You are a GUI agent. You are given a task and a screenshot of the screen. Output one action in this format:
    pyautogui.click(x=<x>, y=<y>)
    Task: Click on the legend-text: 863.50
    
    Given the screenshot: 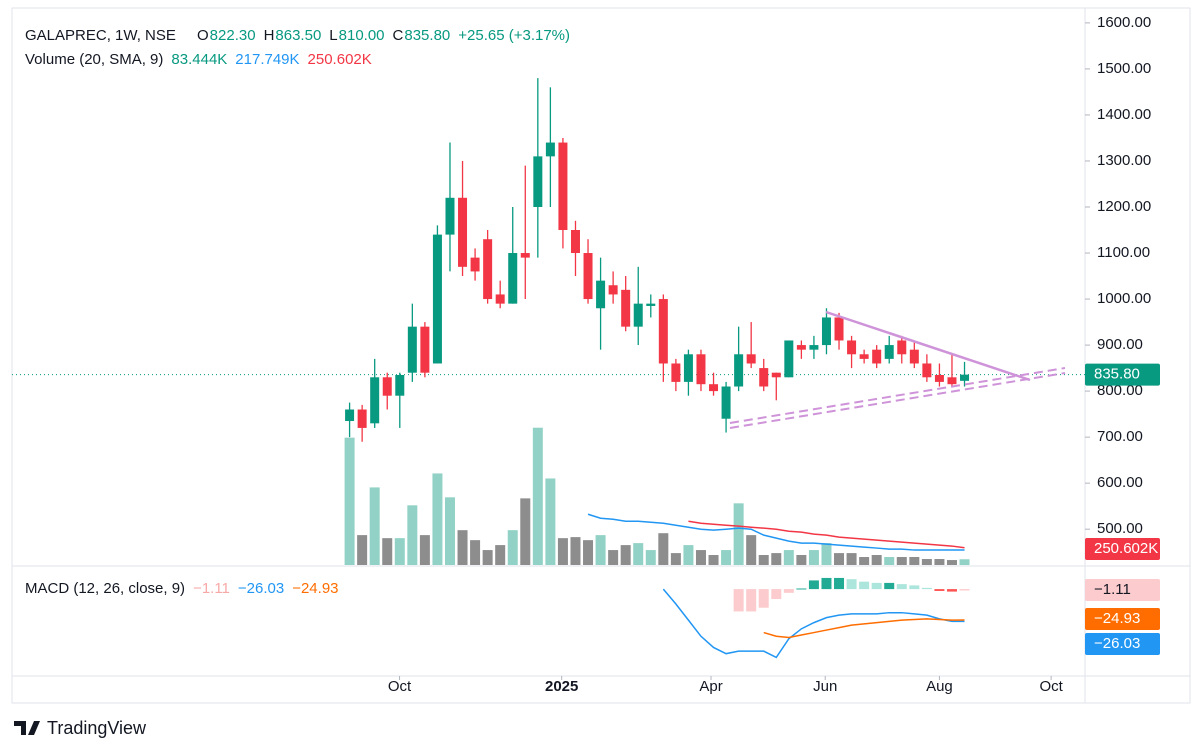 What is the action you would take?
    pyautogui.click(x=298, y=35)
    